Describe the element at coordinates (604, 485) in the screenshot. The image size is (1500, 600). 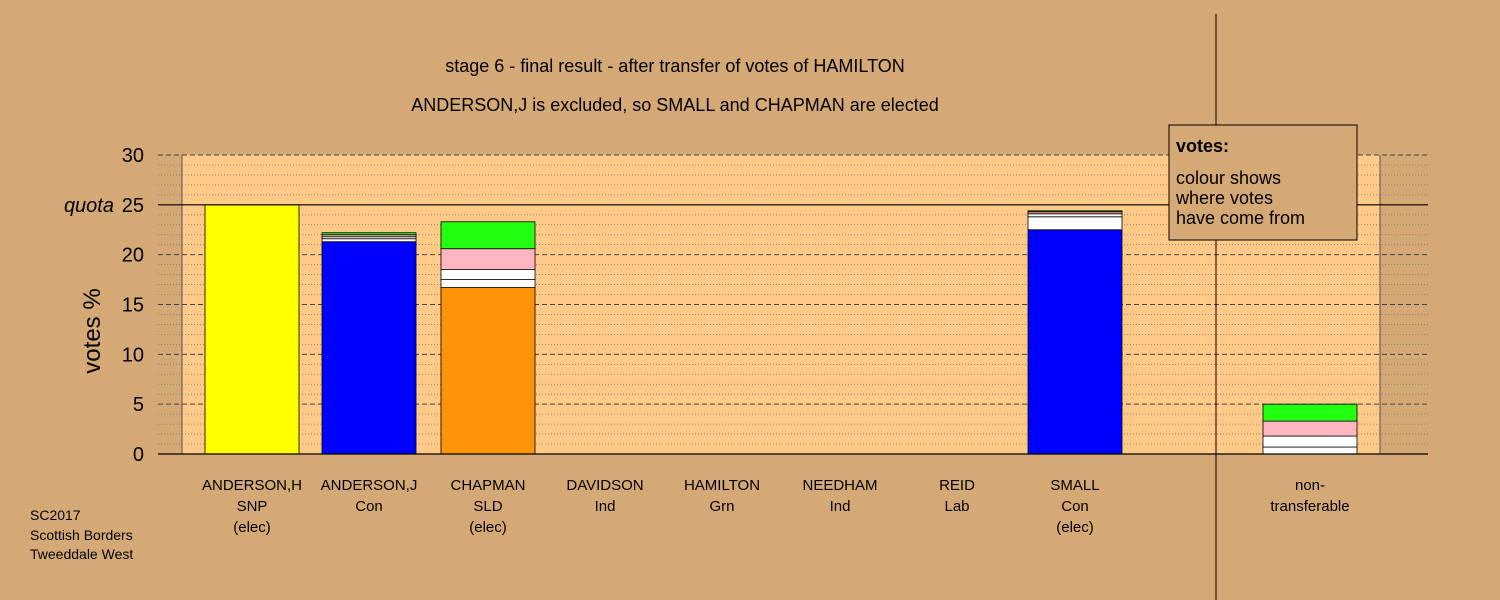
I see `x-tick-label: DAVIDSON` at that location.